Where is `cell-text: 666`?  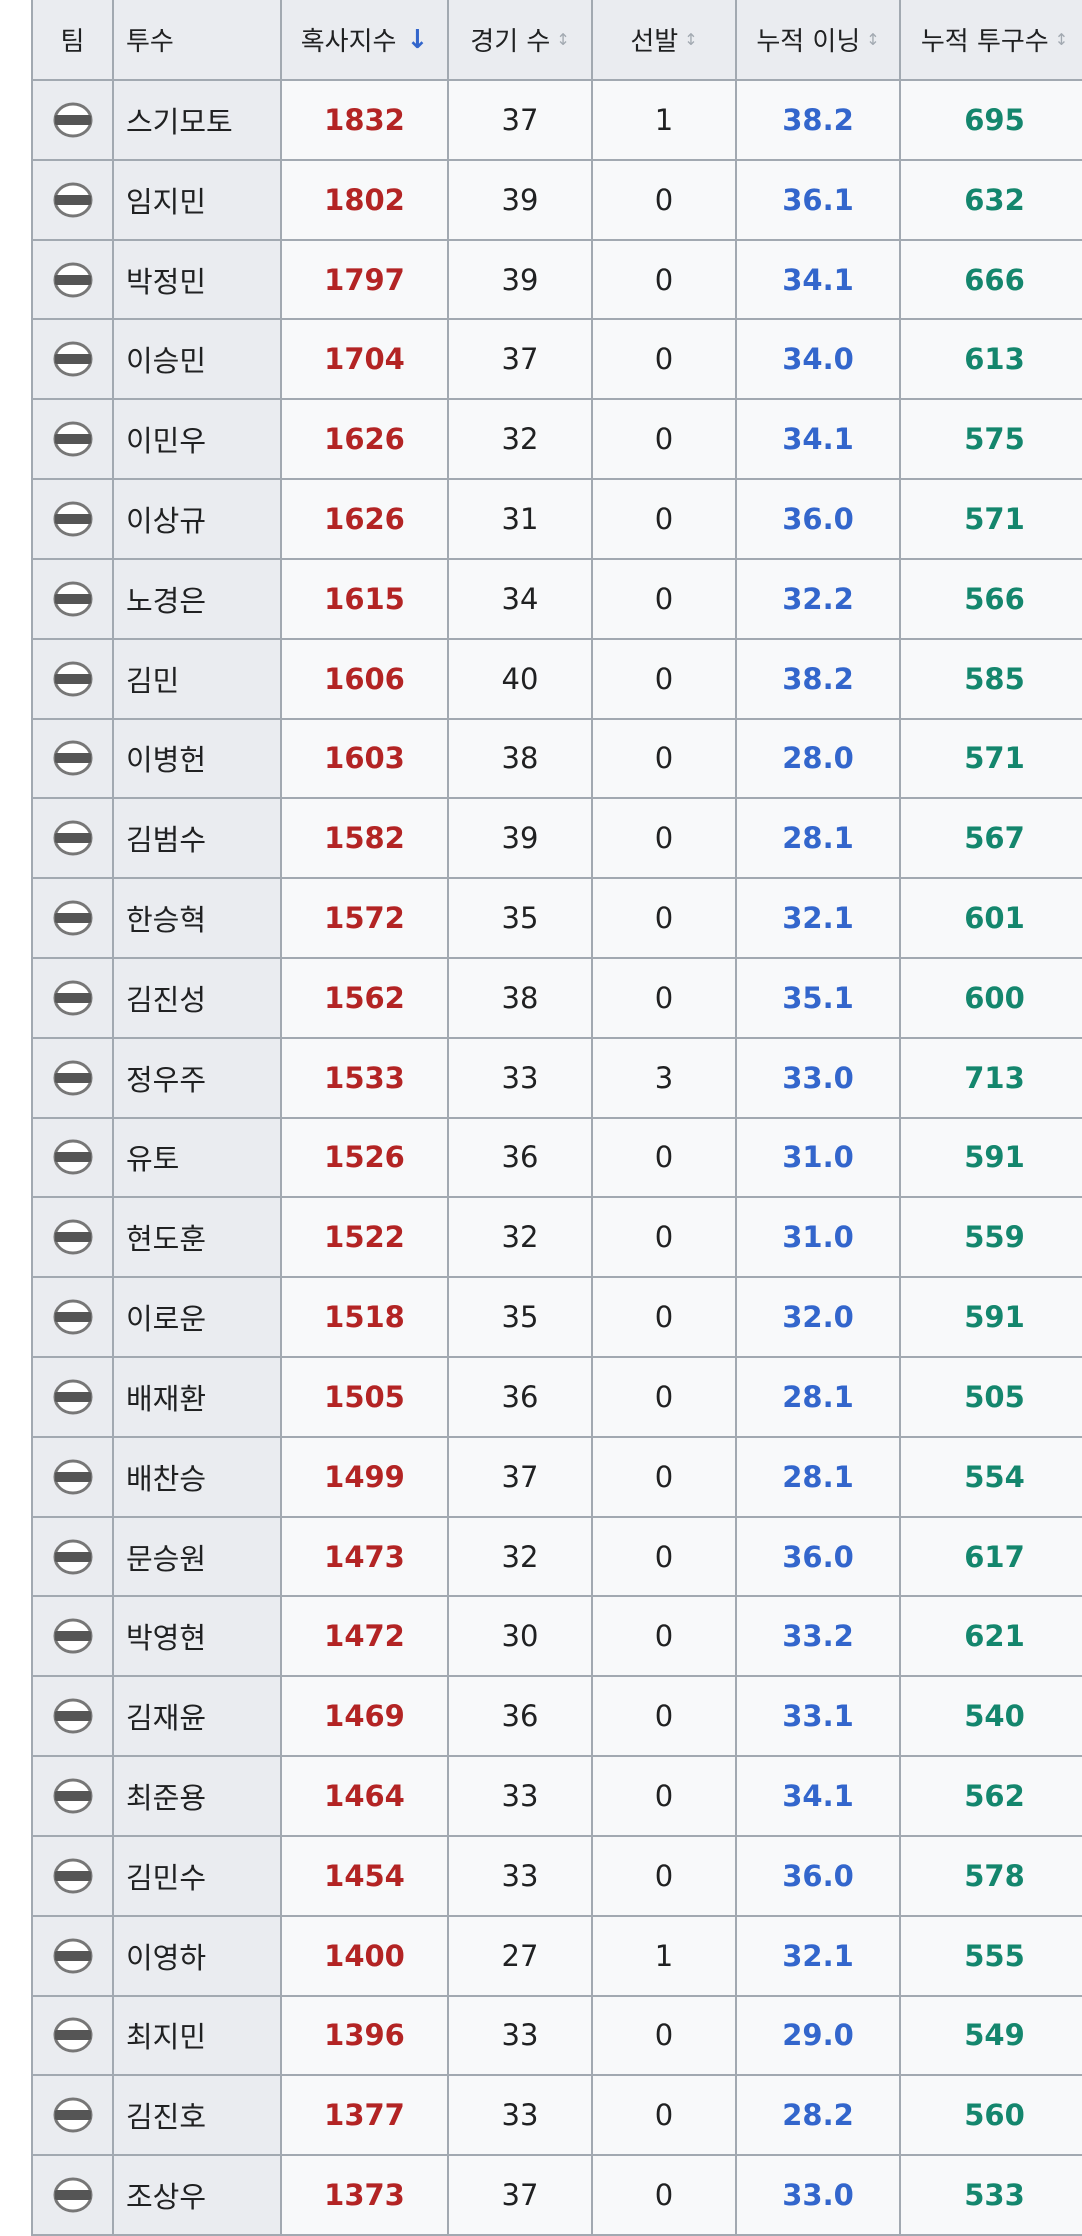
cell-text: 666 is located at coordinates (994, 279).